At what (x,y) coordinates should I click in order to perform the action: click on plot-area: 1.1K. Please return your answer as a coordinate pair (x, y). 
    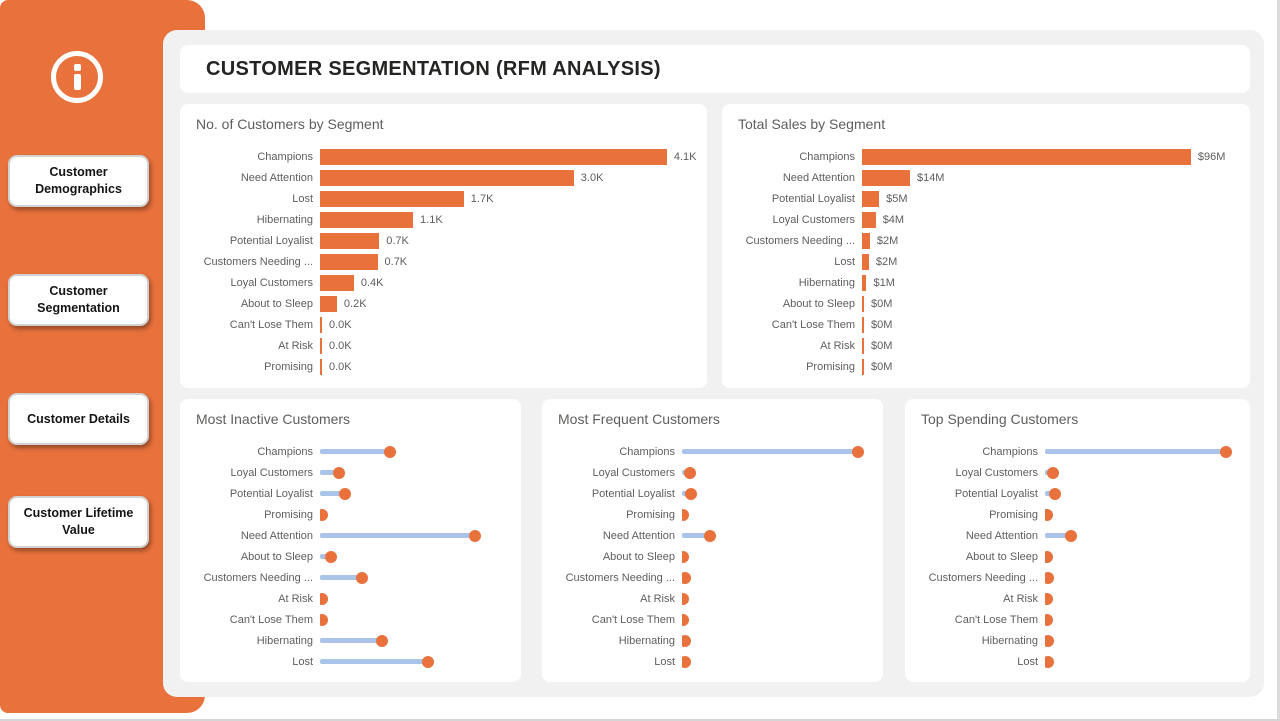
    Looking at the image, I should click on (508, 219).